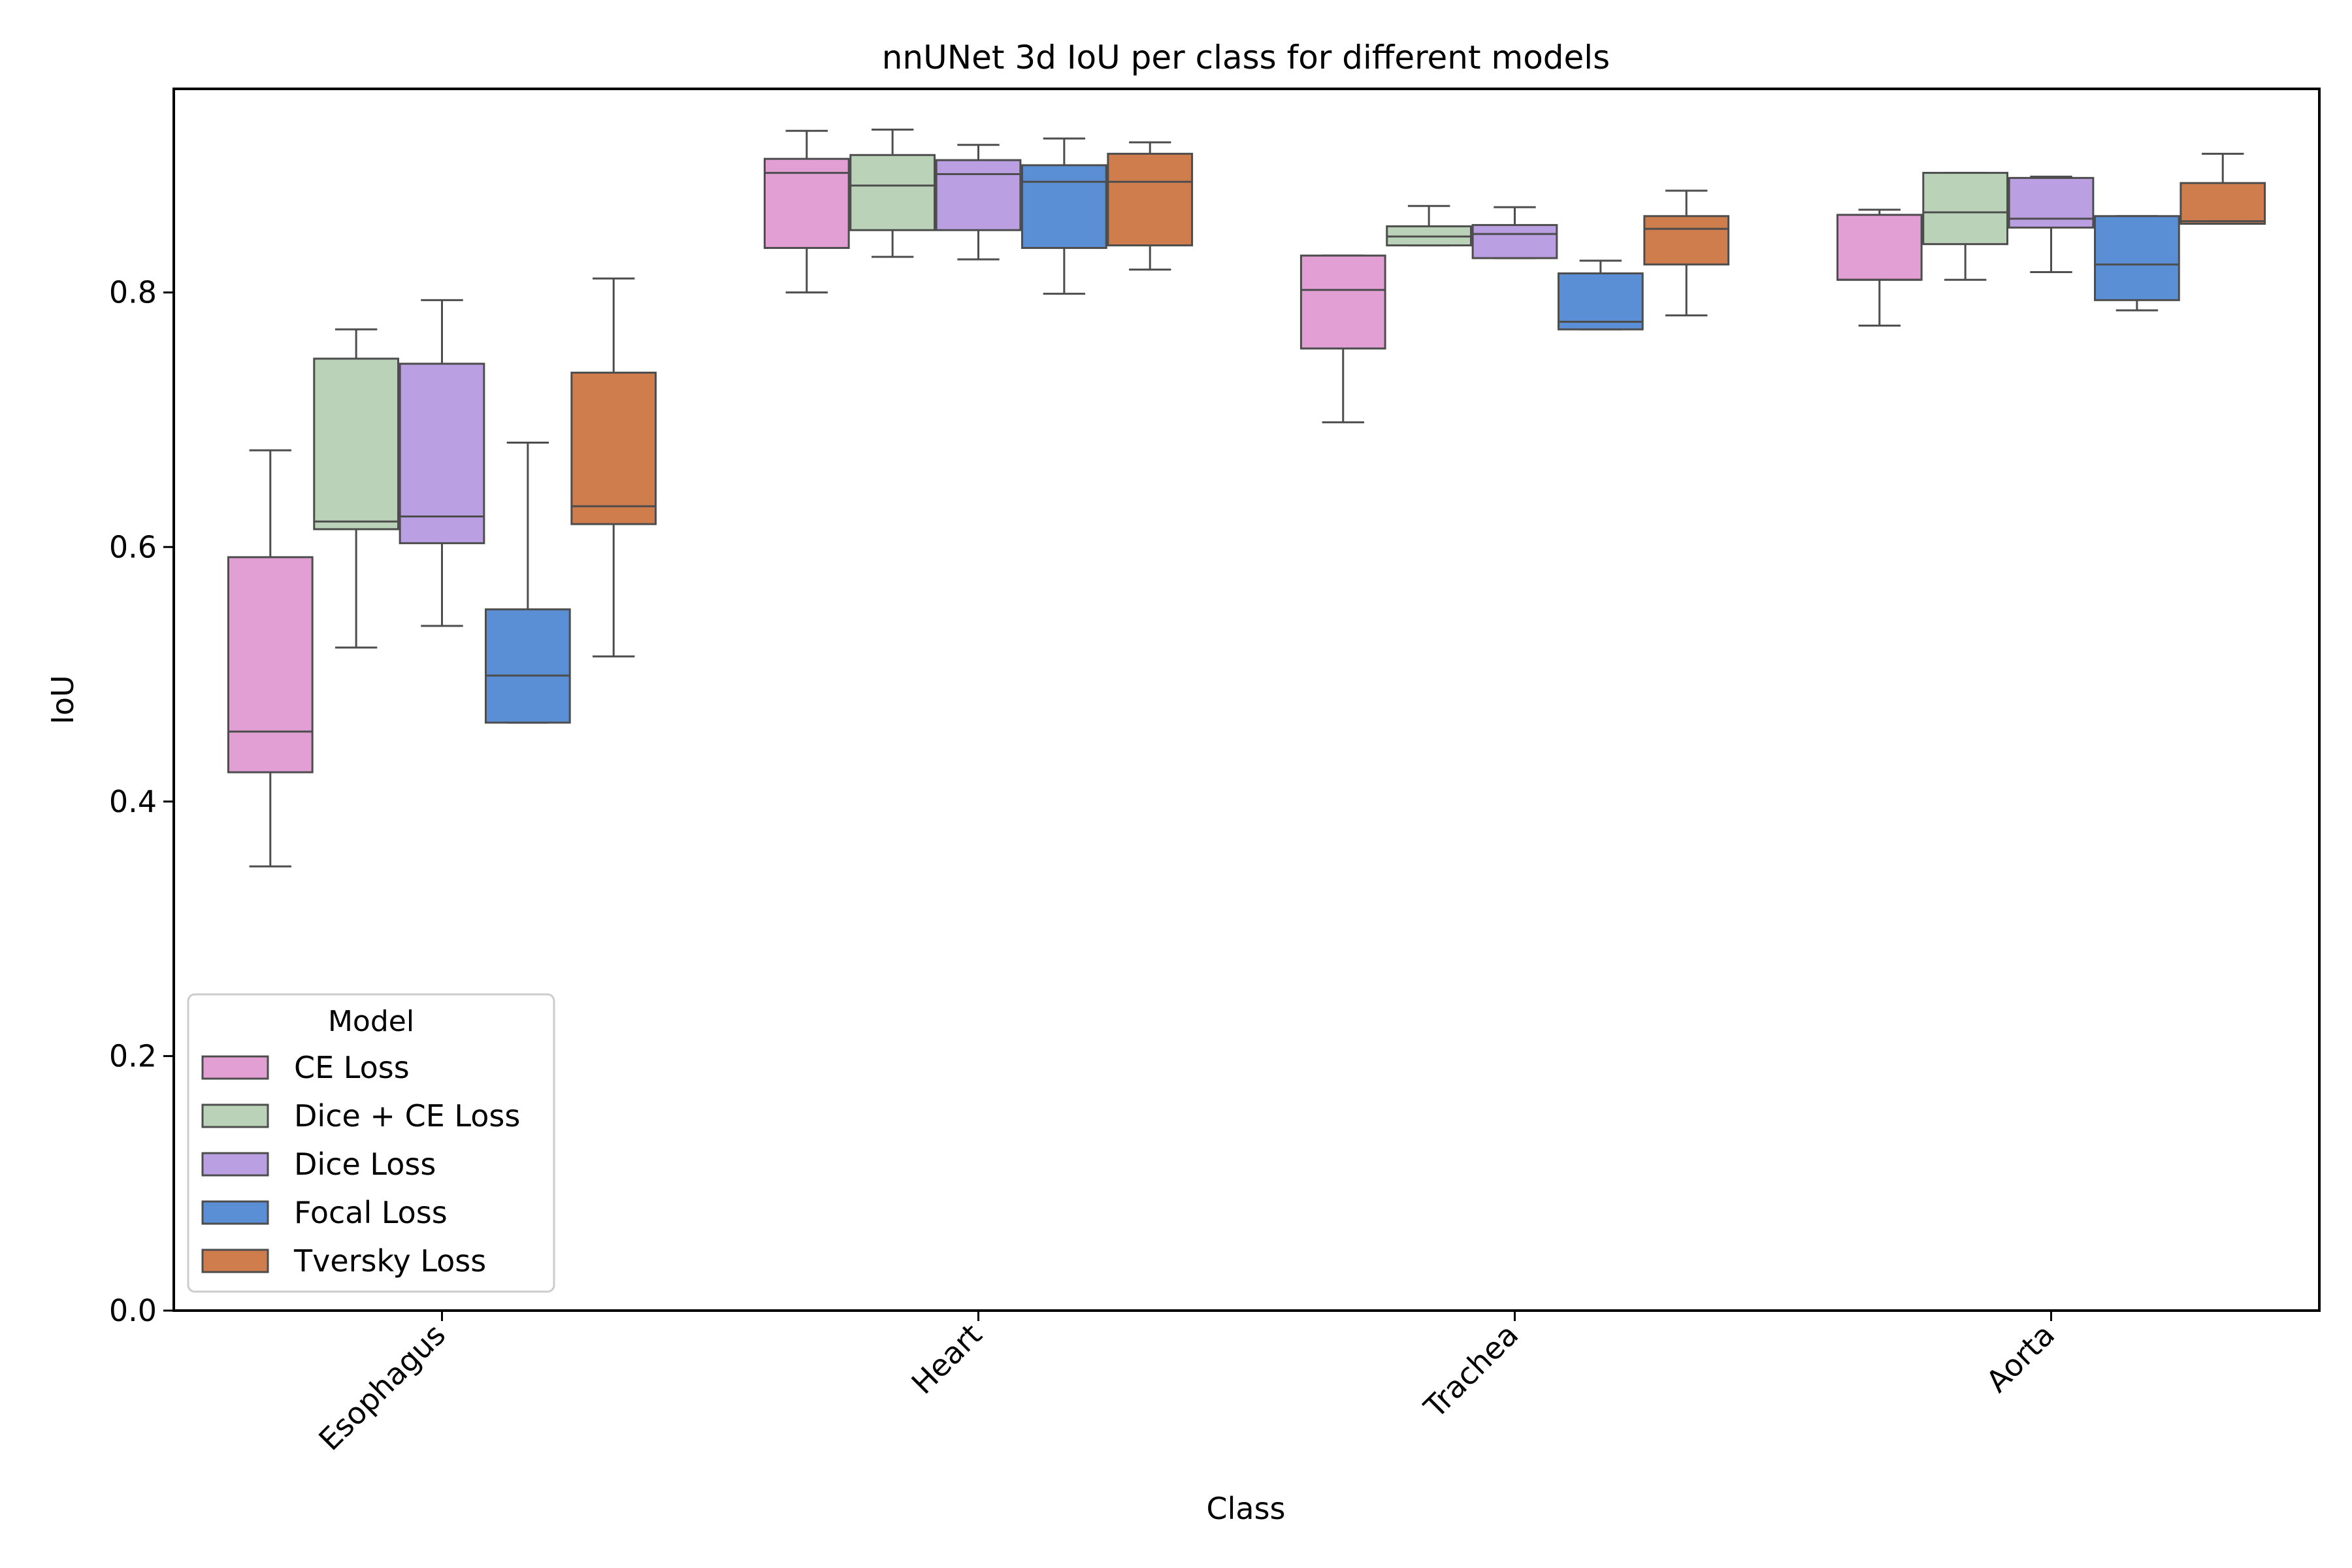 The width and height of the screenshot is (2352, 1568). What do you see at coordinates (371, 1212) in the screenshot?
I see `legend-label: Focal Loss` at bounding box center [371, 1212].